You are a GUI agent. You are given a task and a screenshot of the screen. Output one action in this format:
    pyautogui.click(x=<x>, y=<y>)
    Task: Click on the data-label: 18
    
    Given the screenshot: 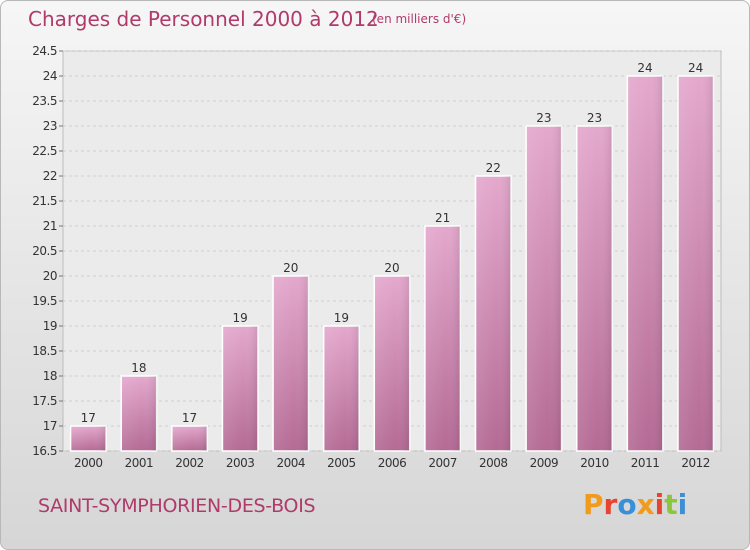 What is the action you would take?
    pyautogui.click(x=138, y=368)
    